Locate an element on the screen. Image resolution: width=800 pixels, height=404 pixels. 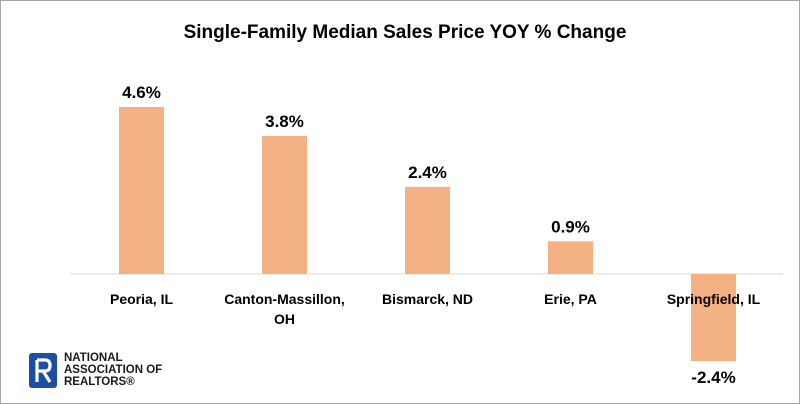
logo-line-3: REALTORS® is located at coordinates (99, 382).